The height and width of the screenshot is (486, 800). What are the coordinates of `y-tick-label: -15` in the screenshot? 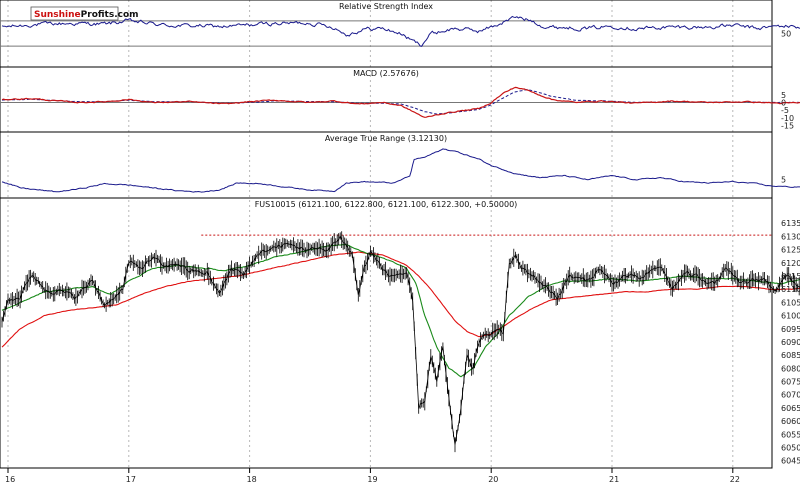 It's located at (787, 125).